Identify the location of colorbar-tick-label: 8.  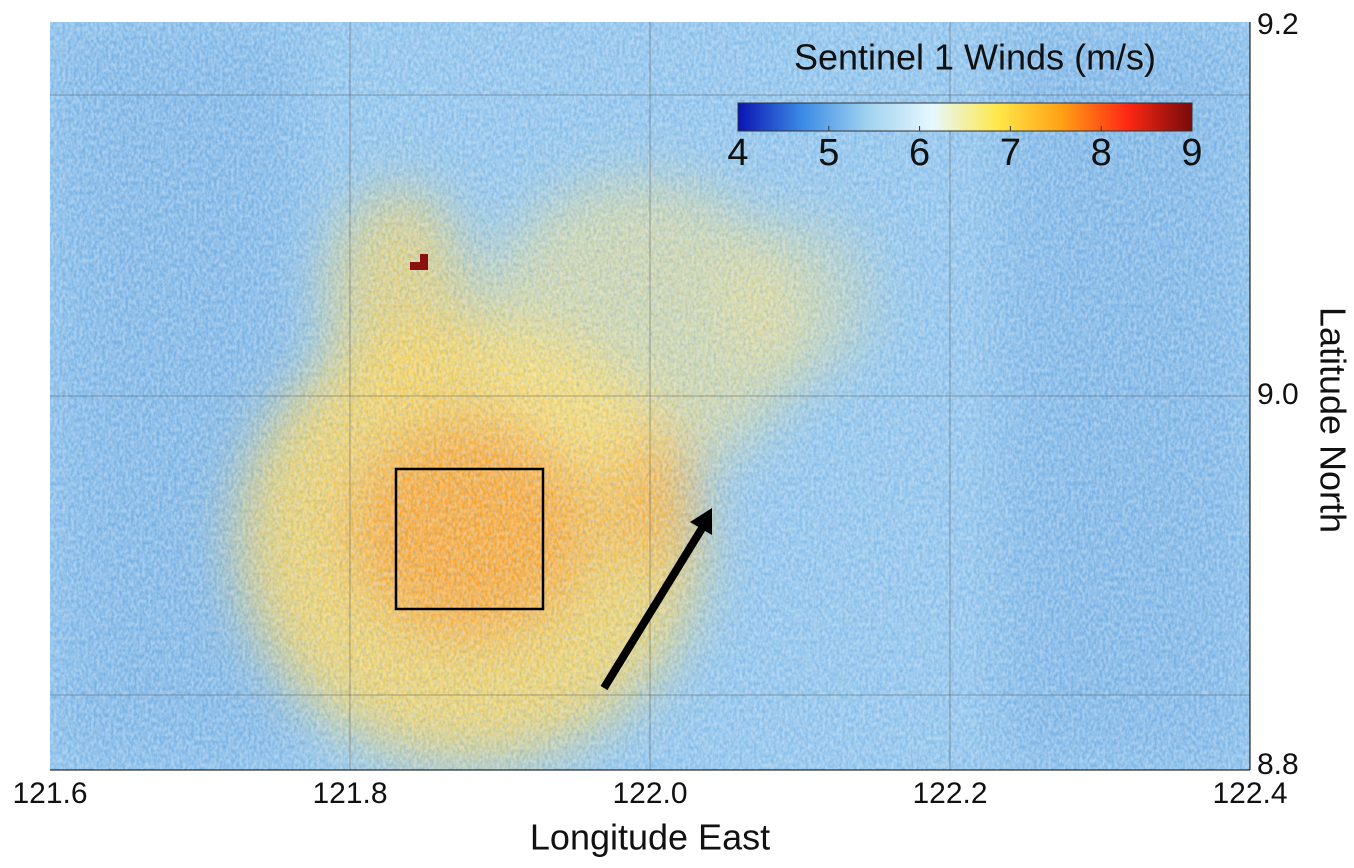
(1101, 153).